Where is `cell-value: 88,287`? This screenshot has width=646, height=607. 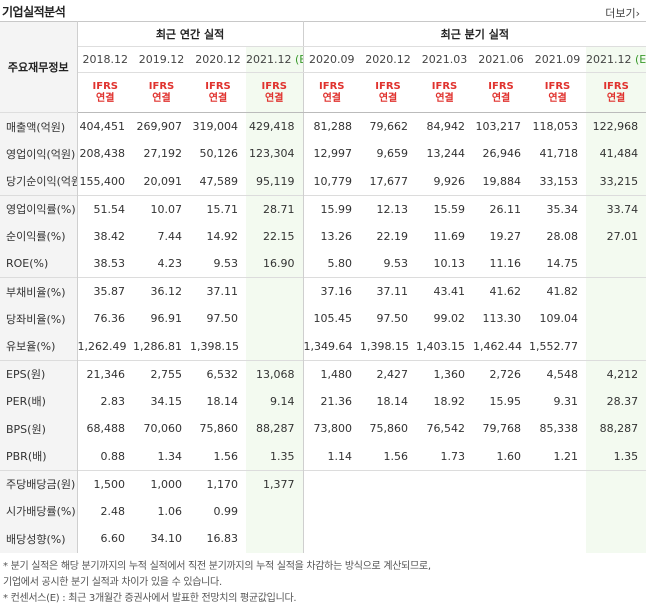 cell-value: 88,287 is located at coordinates (616, 429).